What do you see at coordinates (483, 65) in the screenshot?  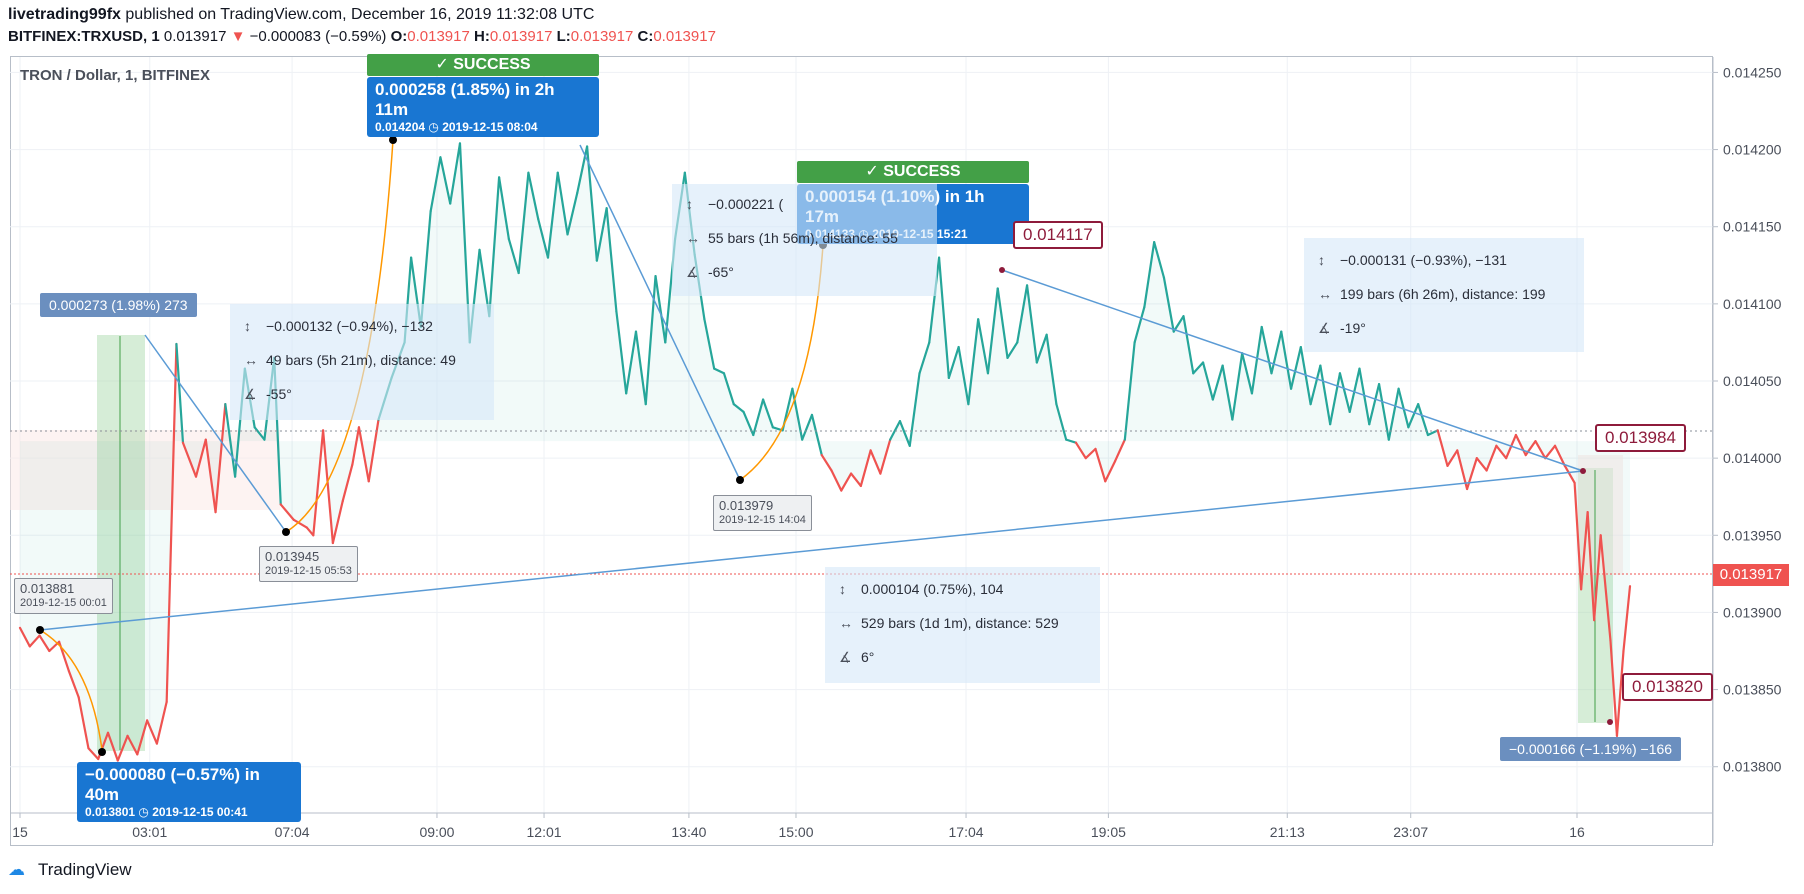 I see `success-badge-1: ✓ SUCCESS` at bounding box center [483, 65].